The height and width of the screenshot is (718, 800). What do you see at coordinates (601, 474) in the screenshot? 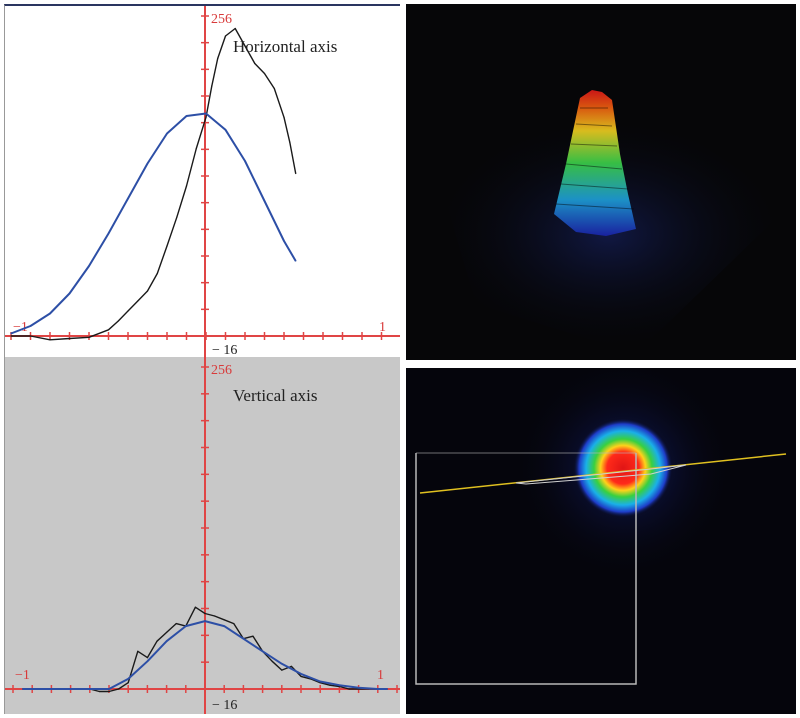
I see `profile-overlay` at bounding box center [601, 474].